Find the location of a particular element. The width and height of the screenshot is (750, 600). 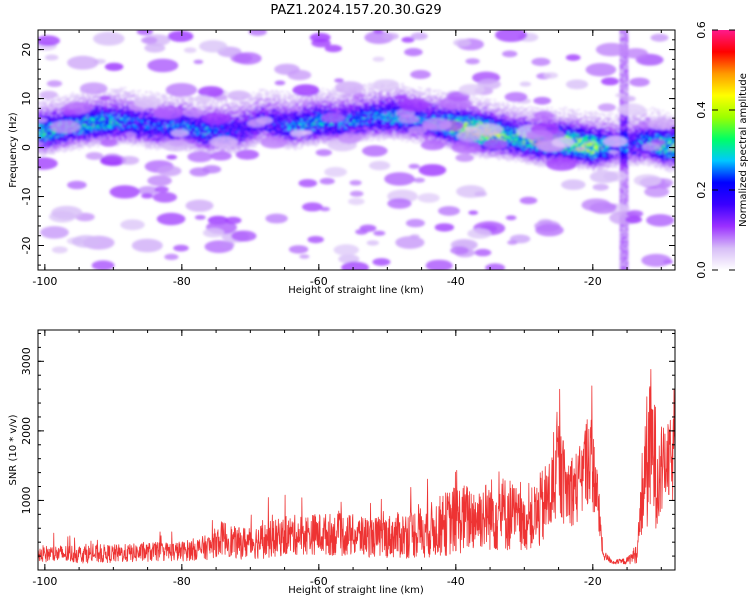

colorbar-axes: 0.0 0.2 0.4 0.6 is located at coordinates (715, 150).